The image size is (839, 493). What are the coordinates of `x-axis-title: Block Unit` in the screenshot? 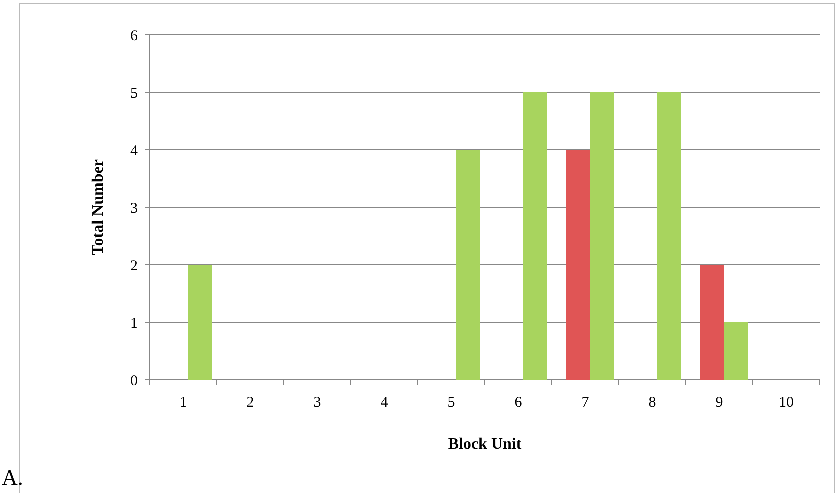 It's located at (485, 444).